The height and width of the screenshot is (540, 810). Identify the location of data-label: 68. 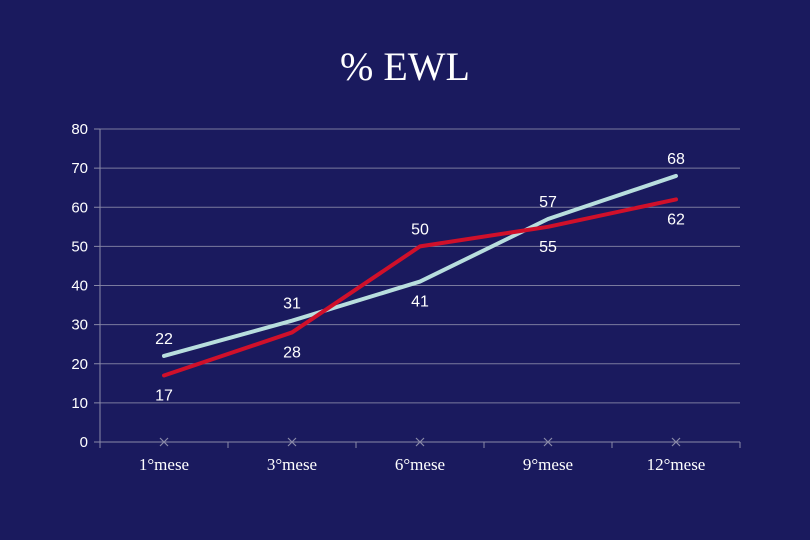
(676, 159).